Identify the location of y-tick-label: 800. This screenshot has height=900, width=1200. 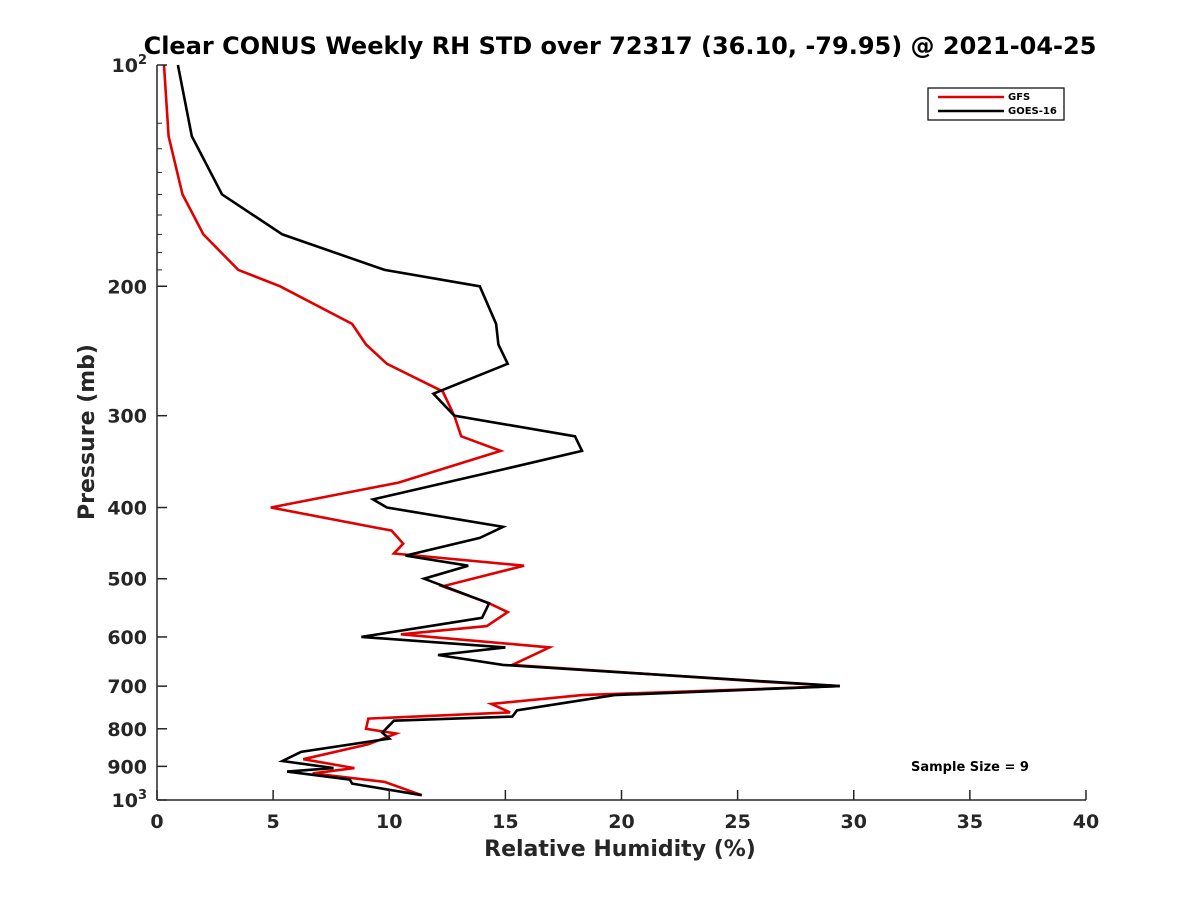
(127, 730).